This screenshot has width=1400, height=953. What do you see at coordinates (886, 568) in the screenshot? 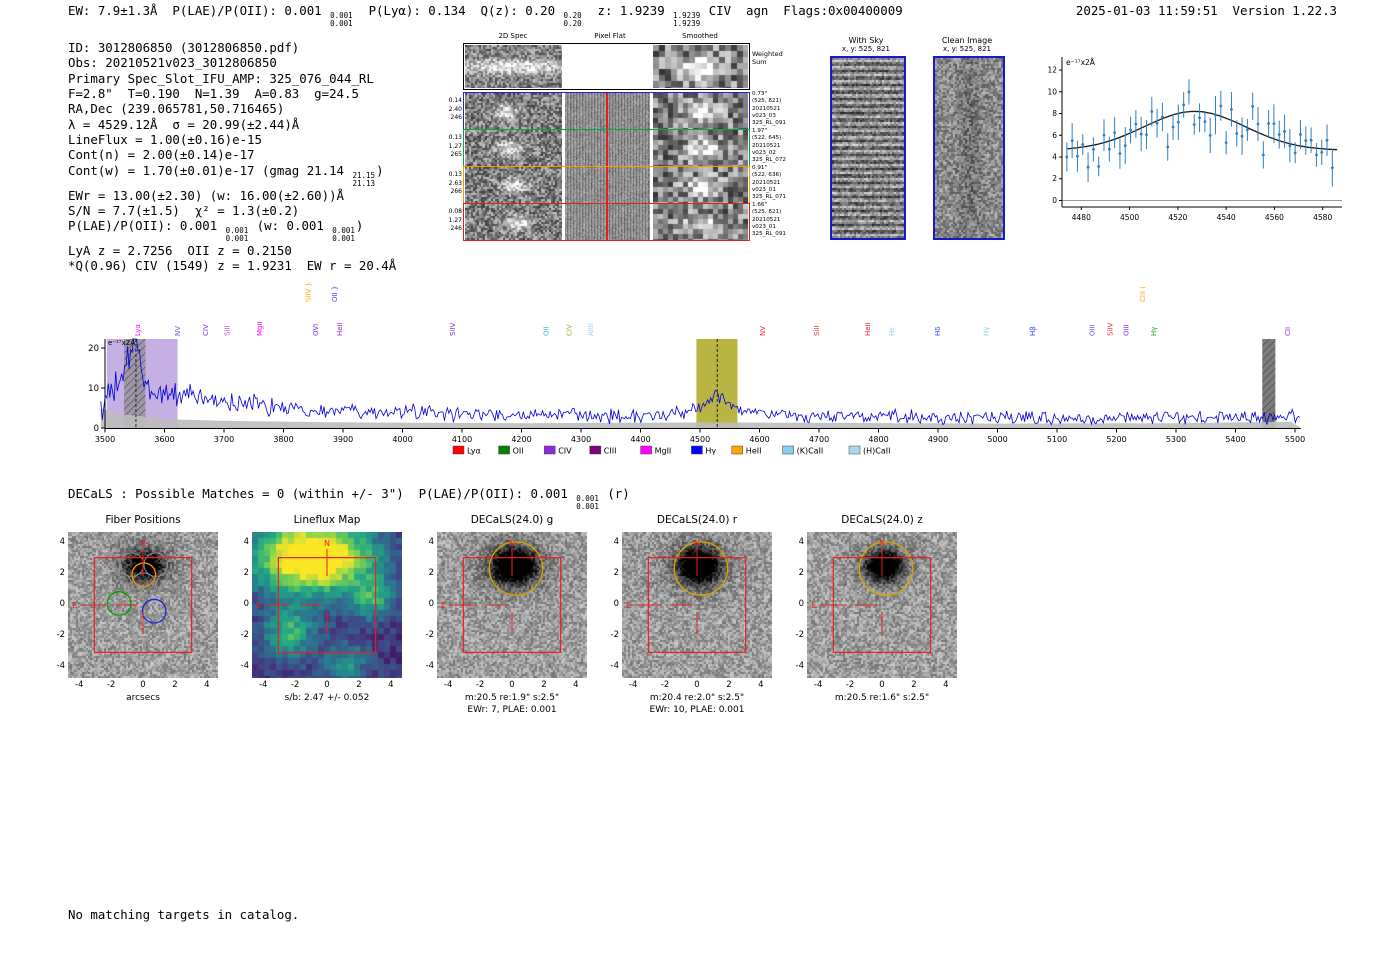
I see `aperture-circle` at bounding box center [886, 568].